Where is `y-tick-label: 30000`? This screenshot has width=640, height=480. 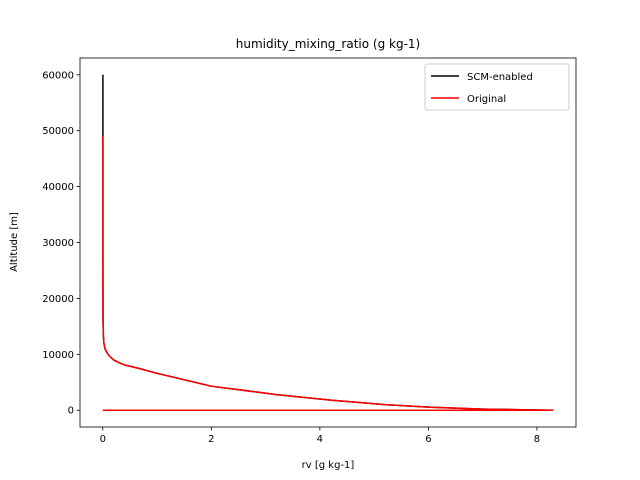
y-tick-label: 30000 is located at coordinates (58, 243).